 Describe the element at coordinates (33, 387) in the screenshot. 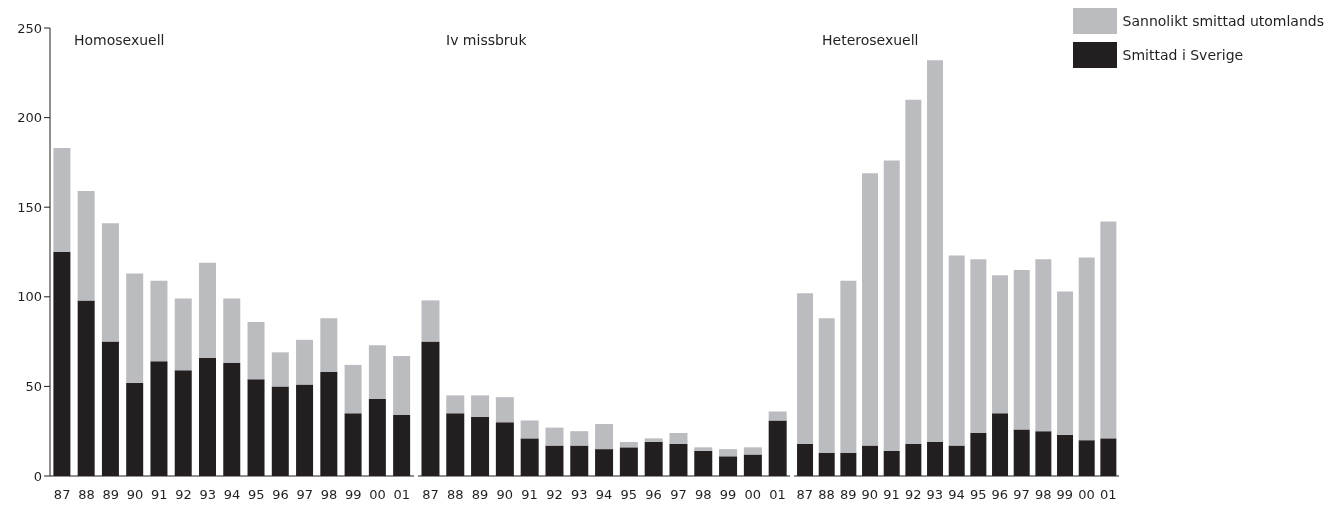

I see `y-tick-label: 50` at that location.